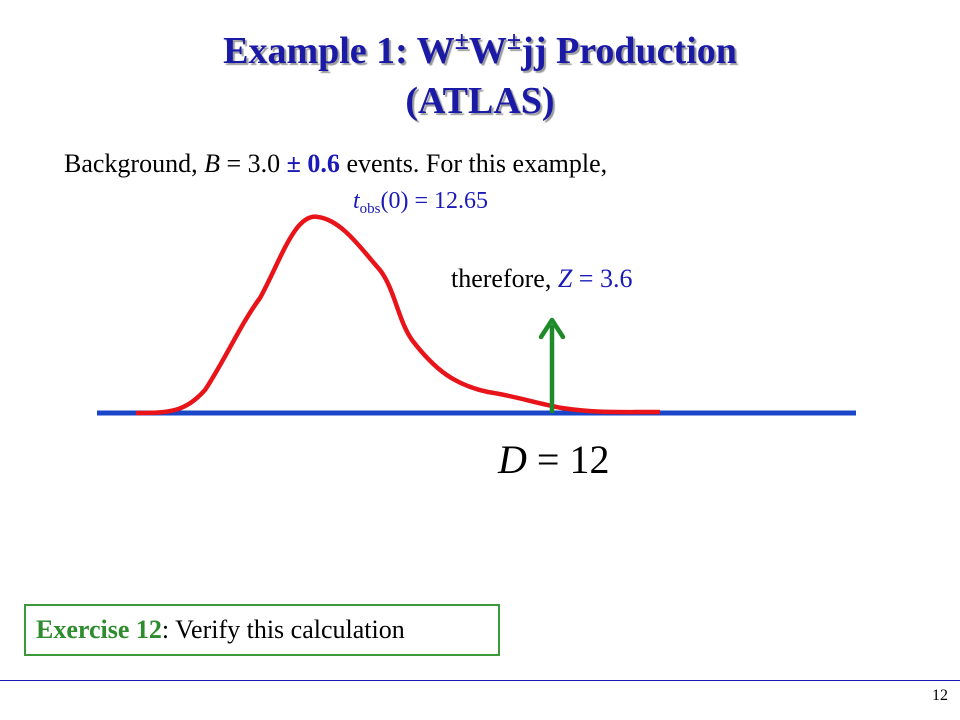 Image resolution: width=960 pixels, height=720 pixels. What do you see at coordinates (283, 629) in the screenshot?
I see `exercise-text: : Verify this calculation` at bounding box center [283, 629].